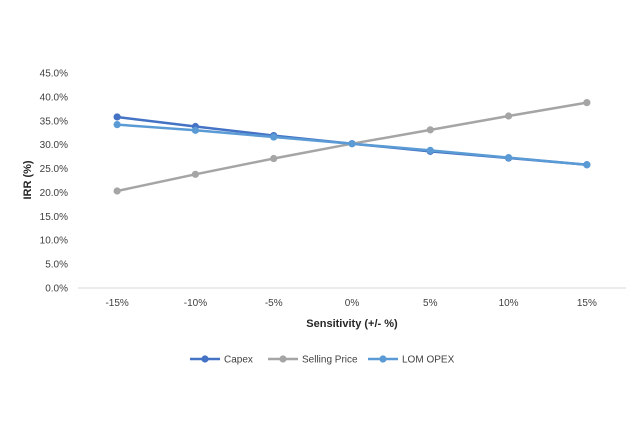  I want to click on y-tick-label: 10.0%, so click(54, 241).